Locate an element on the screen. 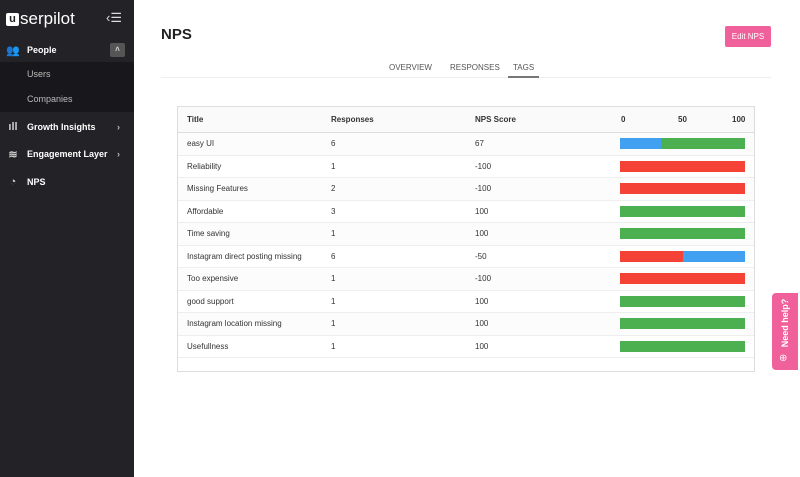 The width and height of the screenshot is (800, 477). people-submenu: Users Companies is located at coordinates (67, 87).